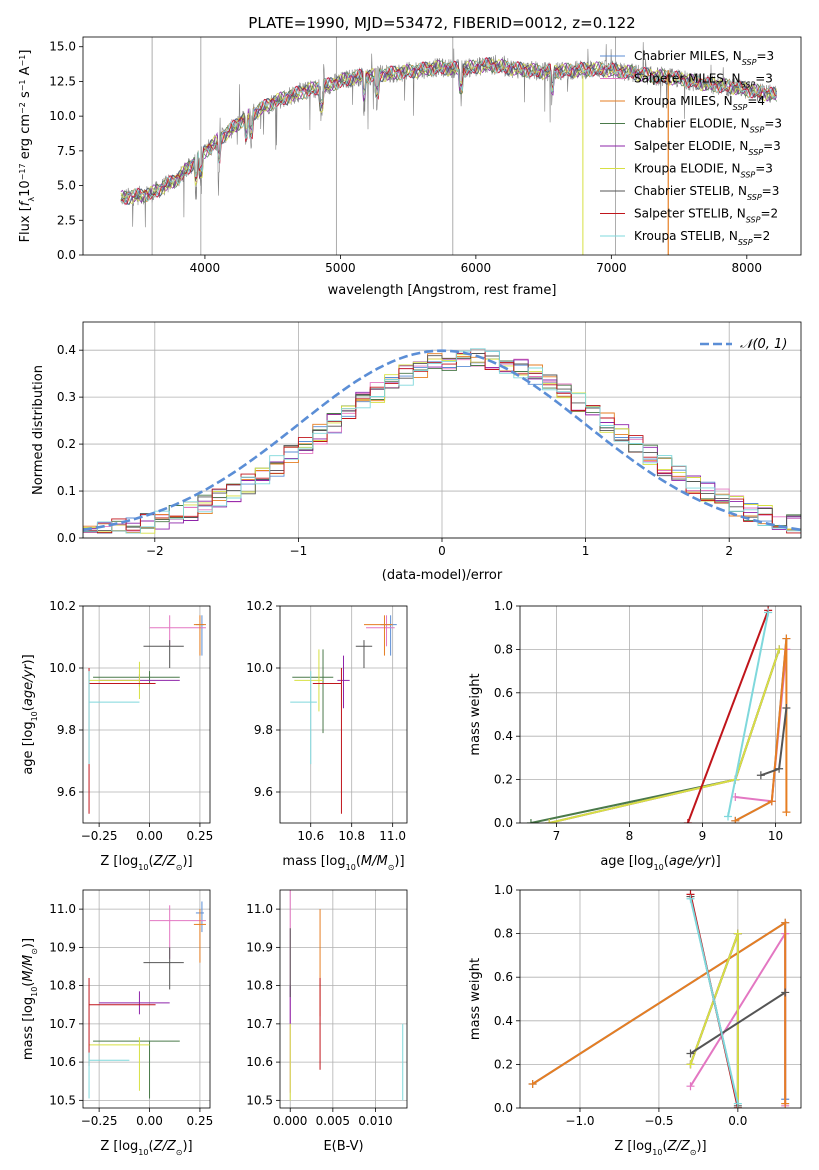  Describe the element at coordinates (62, 909) in the screenshot. I see `y-tick-label: 11.0` at that location.